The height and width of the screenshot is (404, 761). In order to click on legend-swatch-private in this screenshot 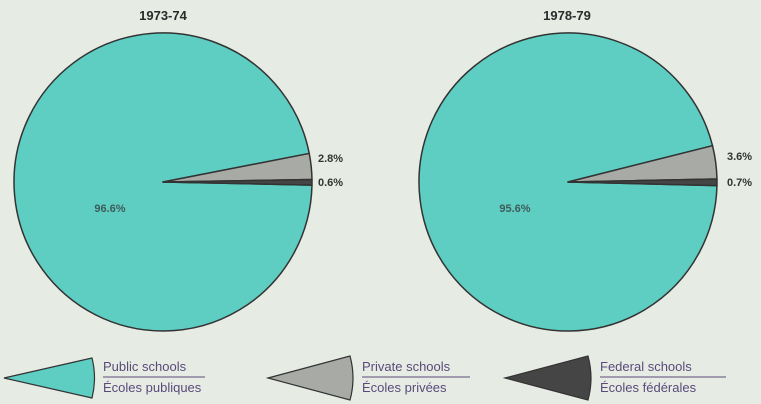, I will do `click(309, 378)`.